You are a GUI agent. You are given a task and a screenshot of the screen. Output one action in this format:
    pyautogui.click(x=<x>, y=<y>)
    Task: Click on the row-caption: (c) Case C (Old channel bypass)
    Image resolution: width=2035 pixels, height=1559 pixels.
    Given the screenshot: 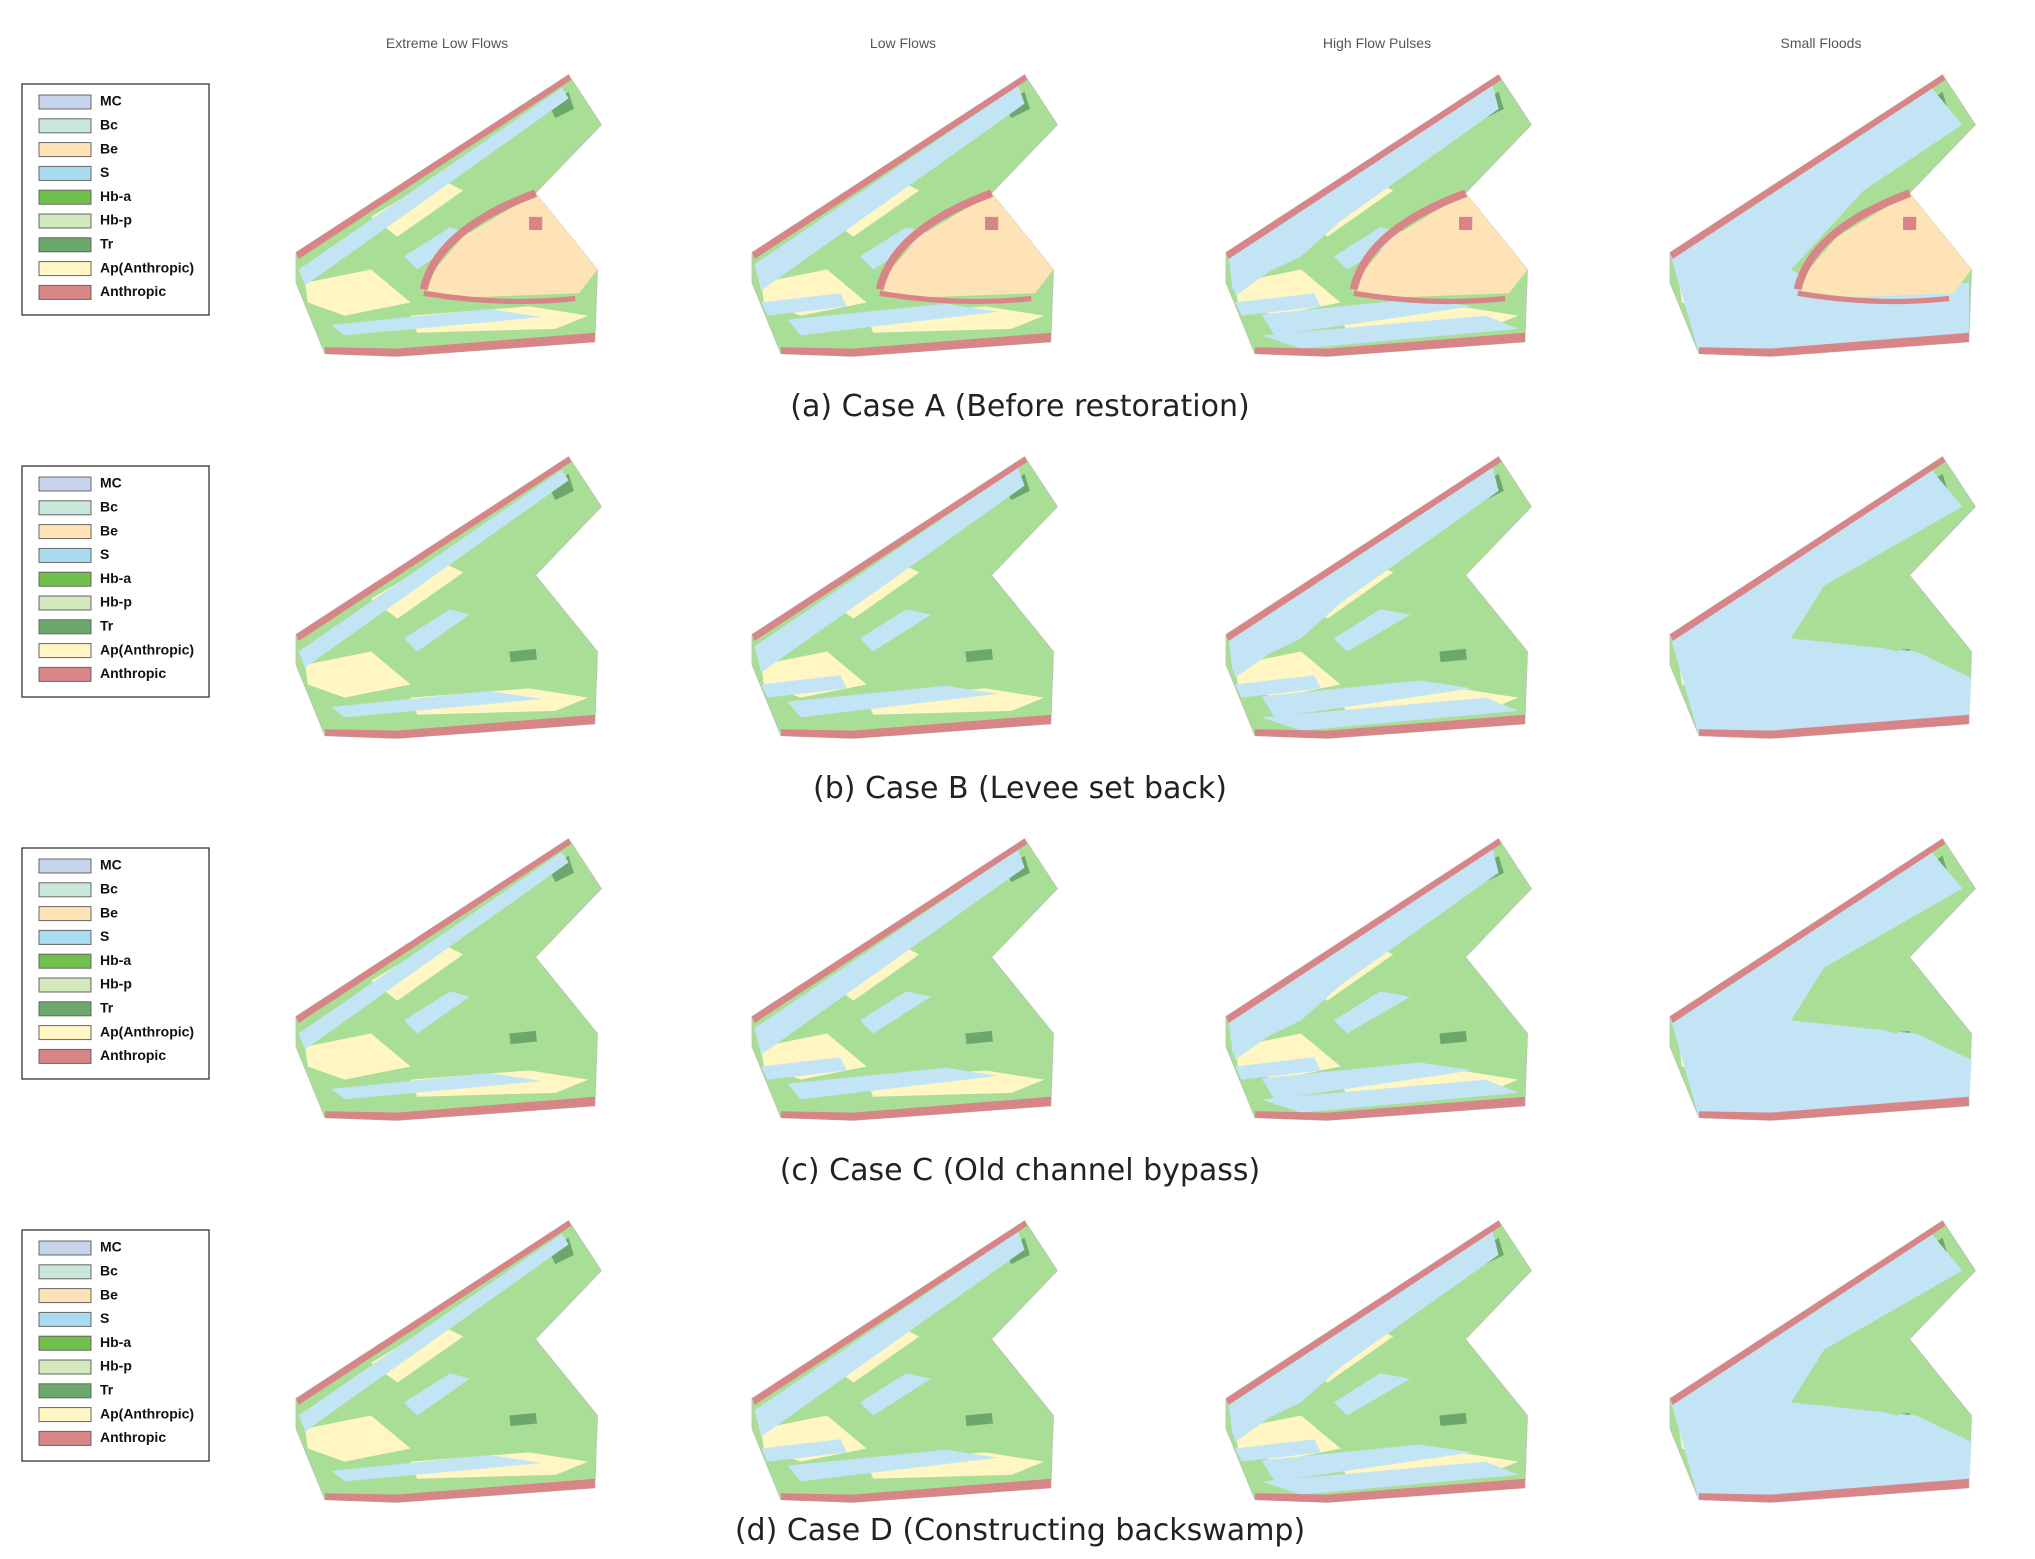 What is the action you would take?
    pyautogui.click(x=1020, y=1170)
    